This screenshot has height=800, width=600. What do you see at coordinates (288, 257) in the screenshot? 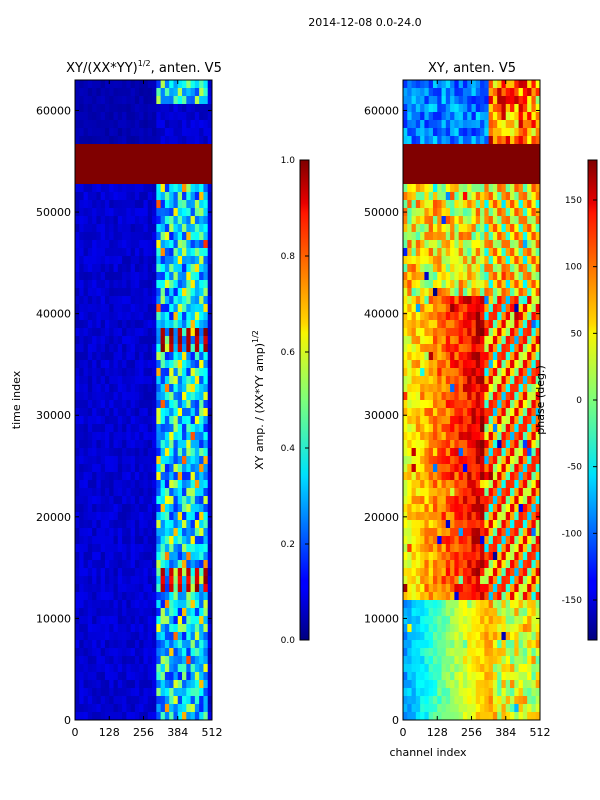
I see `colorbar-tick-label: 0.8` at bounding box center [288, 257].